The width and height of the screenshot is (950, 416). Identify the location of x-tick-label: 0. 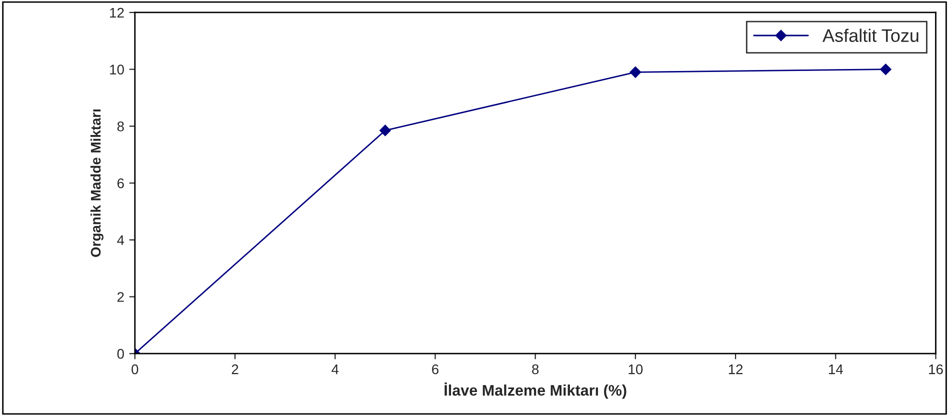
(135, 369).